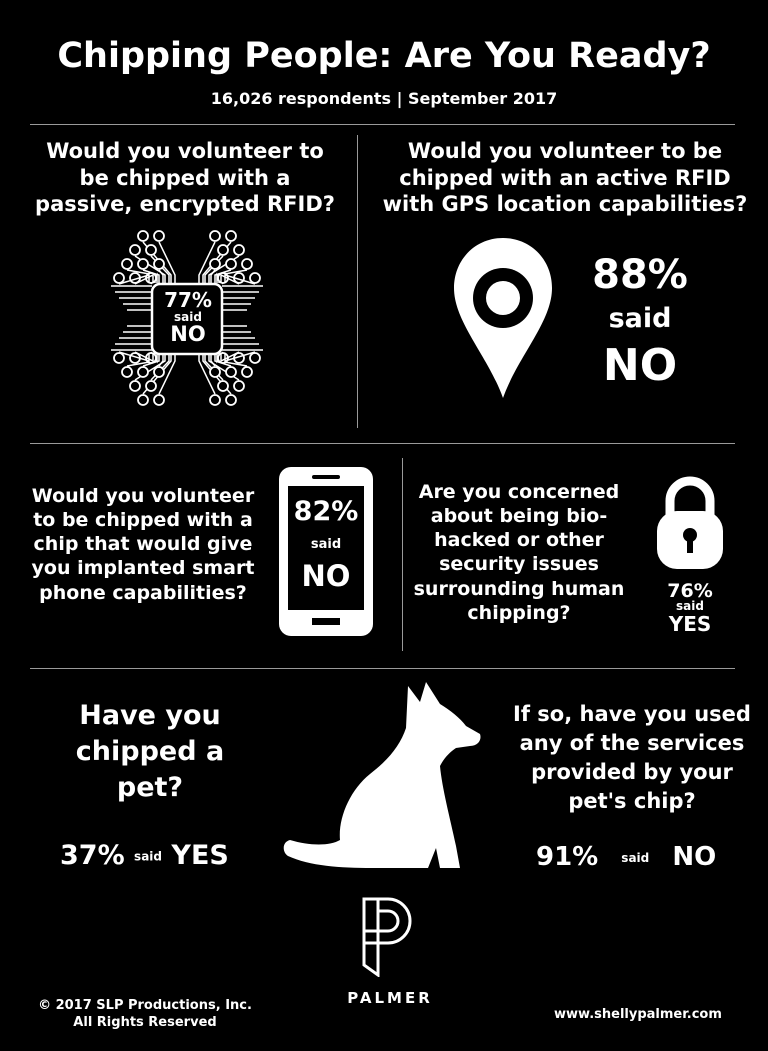 The width and height of the screenshot is (768, 1051). What do you see at coordinates (384, 56) in the screenshot?
I see `page-title: Chipping People: Are You Ready?` at bounding box center [384, 56].